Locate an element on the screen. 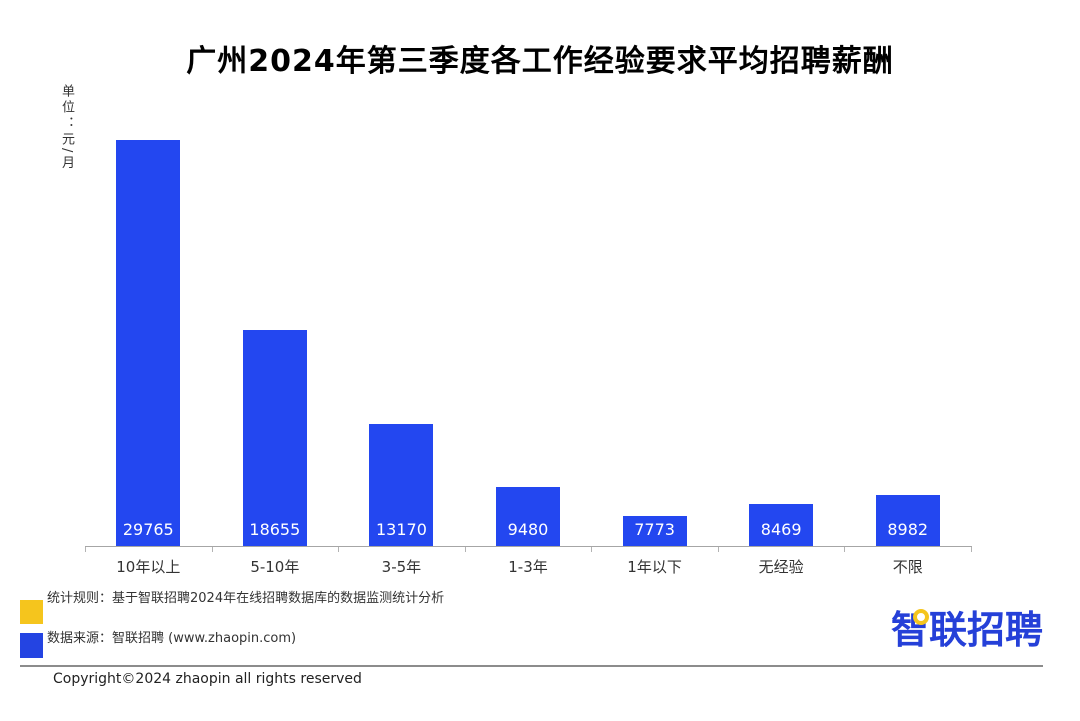 This screenshot has width=1080, height=721. bar: 18655 is located at coordinates (274, 438).